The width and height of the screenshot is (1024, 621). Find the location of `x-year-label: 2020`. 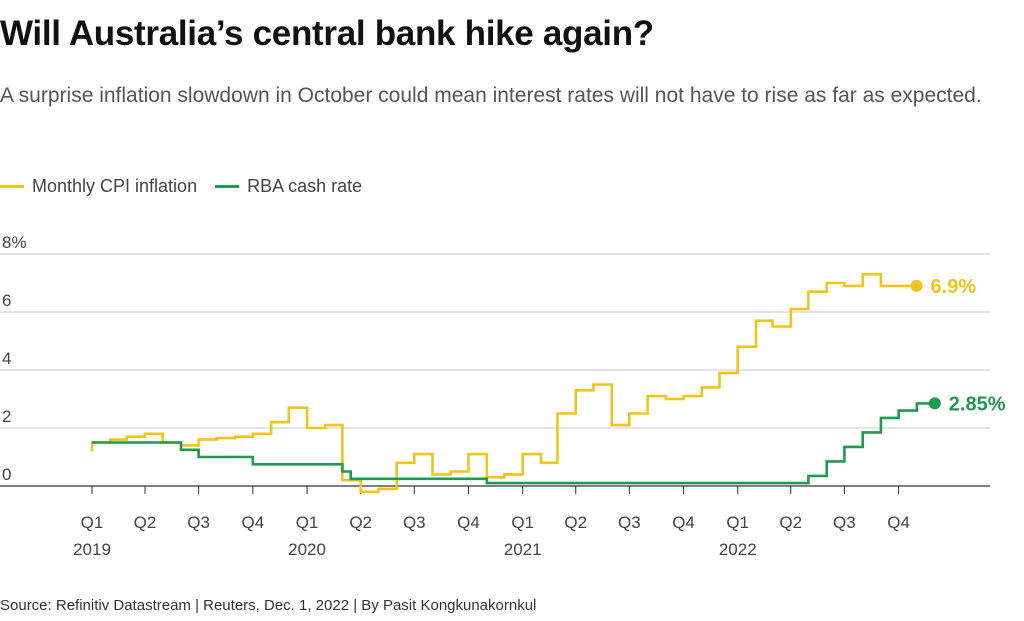

x-year-label: 2020 is located at coordinates (307, 549).